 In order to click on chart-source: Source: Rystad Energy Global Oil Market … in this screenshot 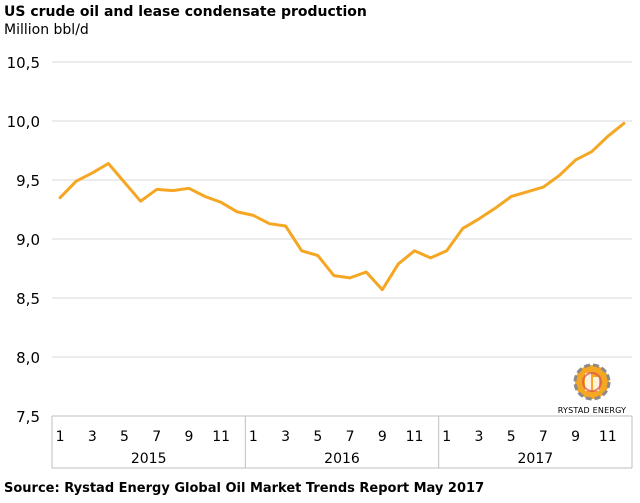, I will do `click(244, 488)`.